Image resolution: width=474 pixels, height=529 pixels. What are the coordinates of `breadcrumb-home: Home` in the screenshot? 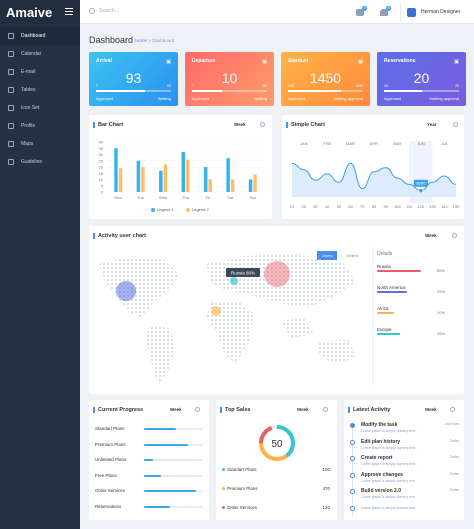 It's located at (141, 40).